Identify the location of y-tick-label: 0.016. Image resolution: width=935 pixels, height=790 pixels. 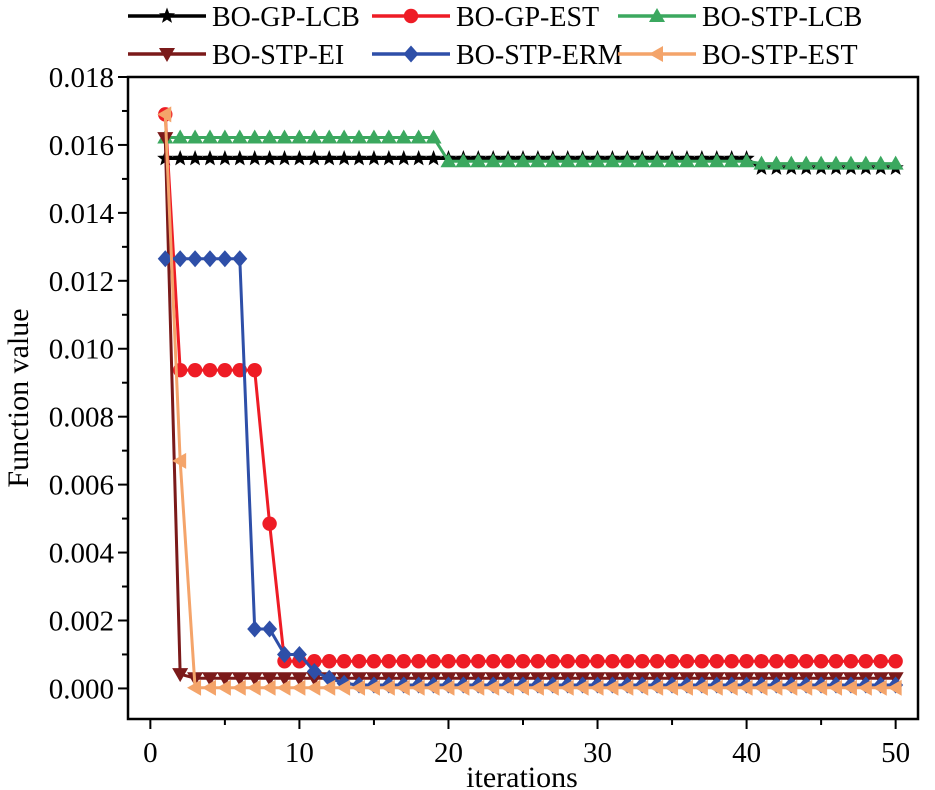
(81, 146).